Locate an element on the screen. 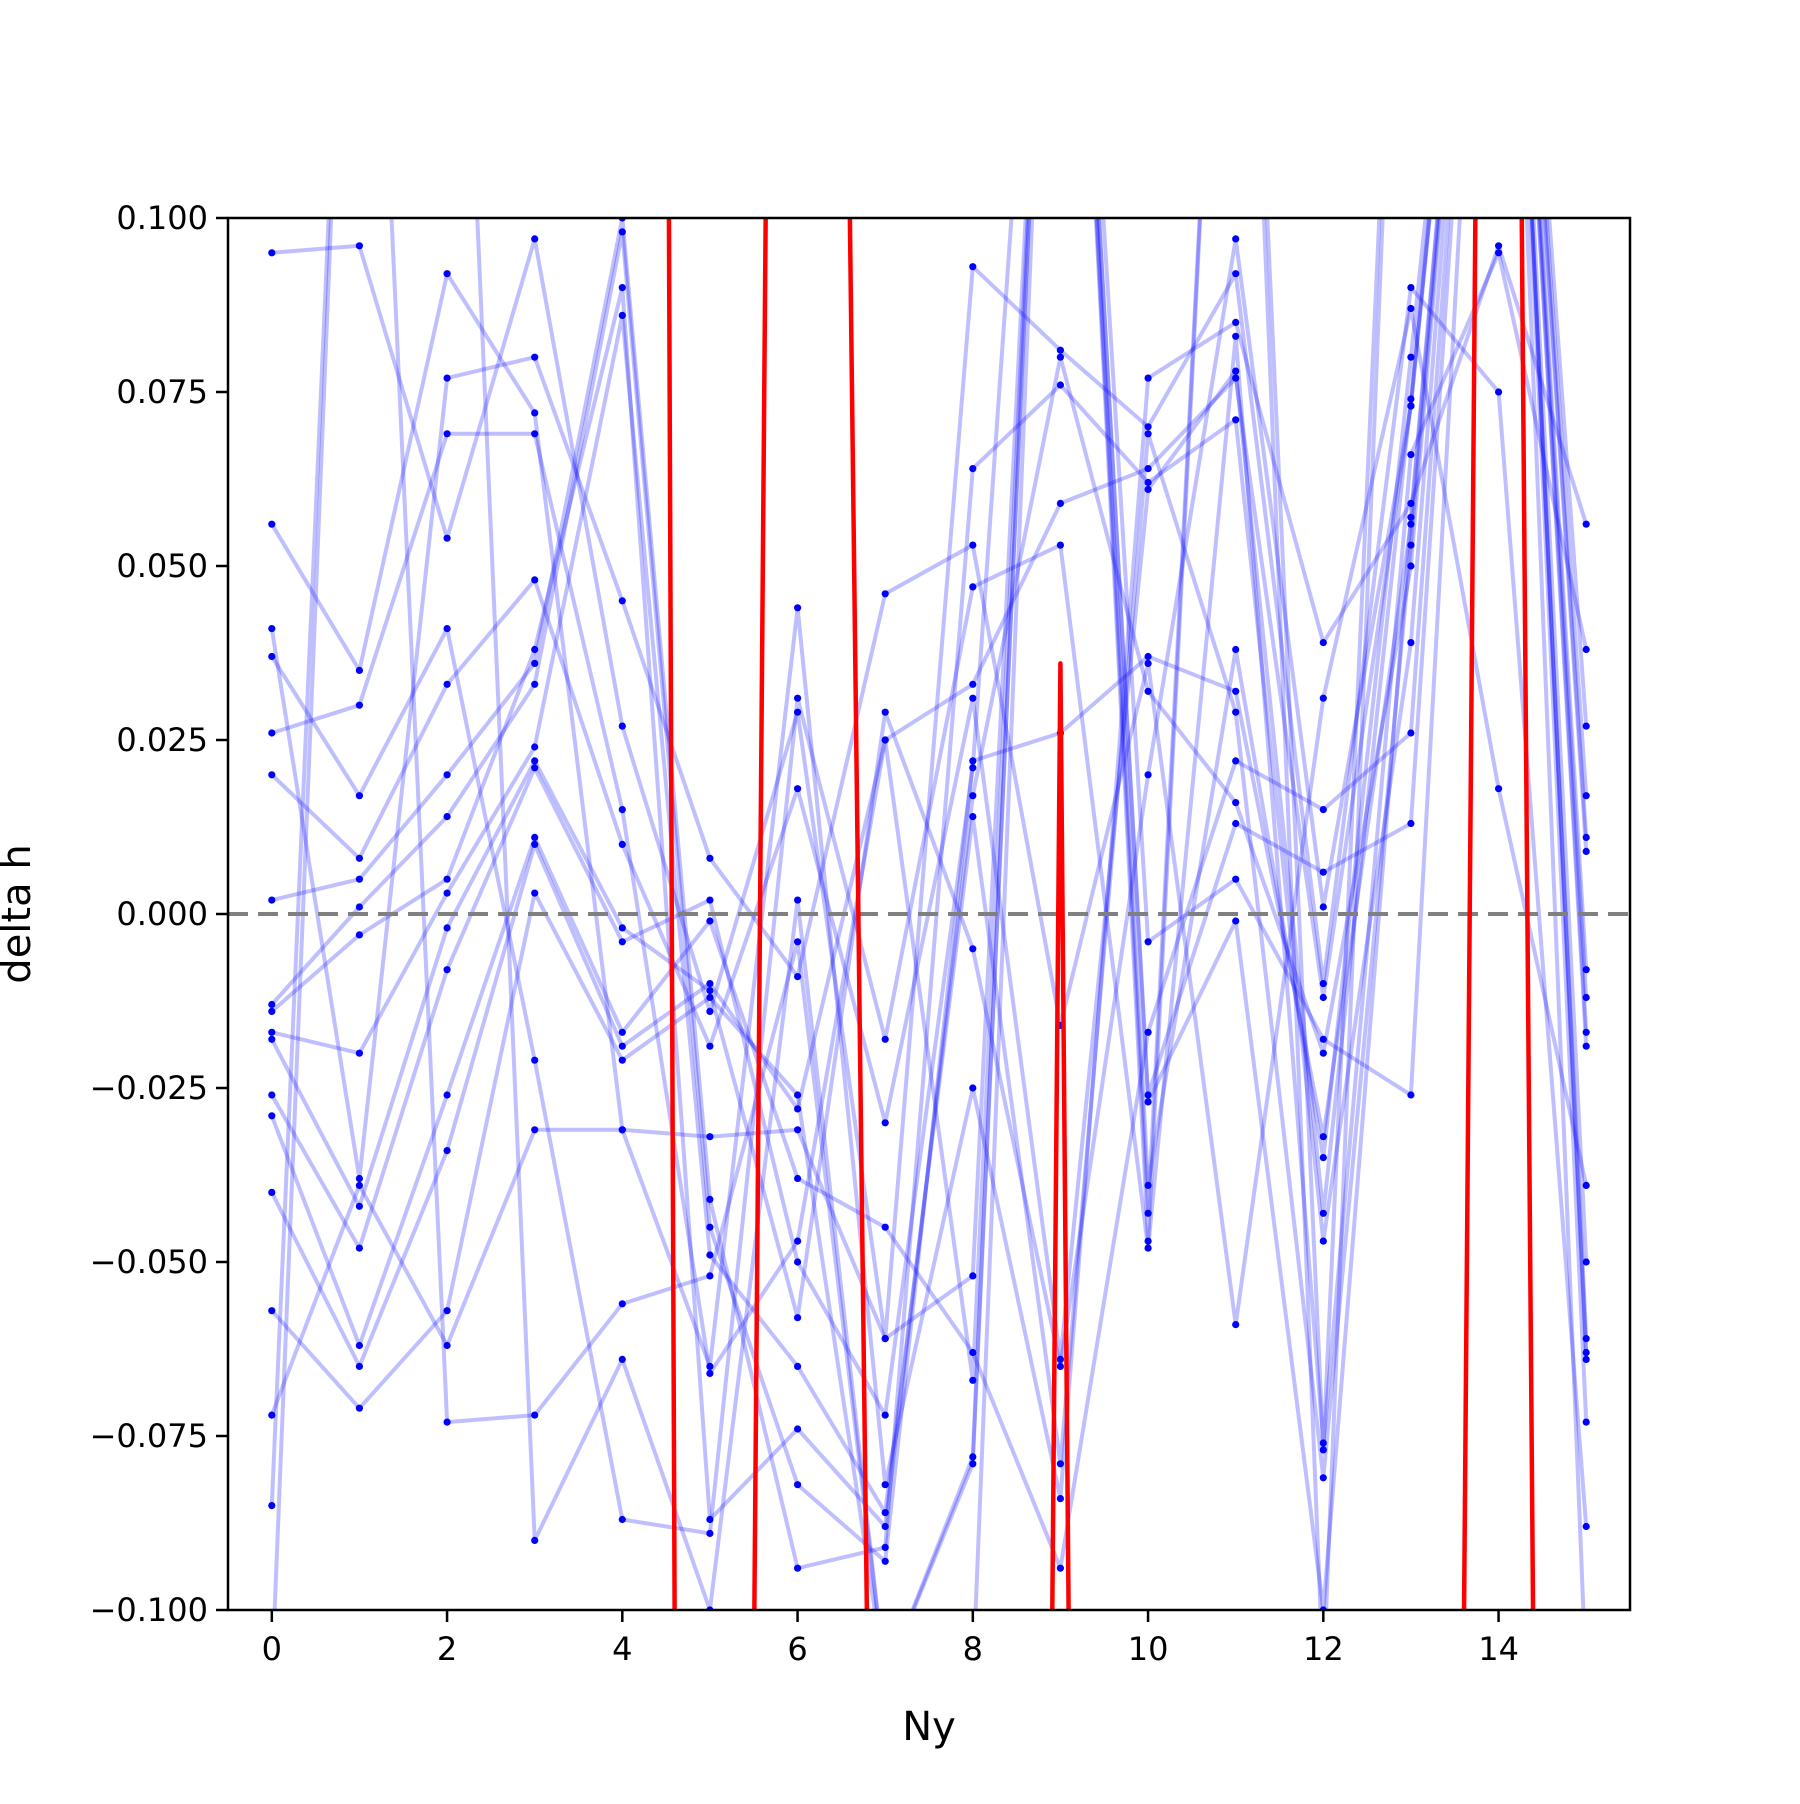 Image resolution: width=1800 pixels, height=1804 pixels. x-tick-label: 2 is located at coordinates (447, 1649).